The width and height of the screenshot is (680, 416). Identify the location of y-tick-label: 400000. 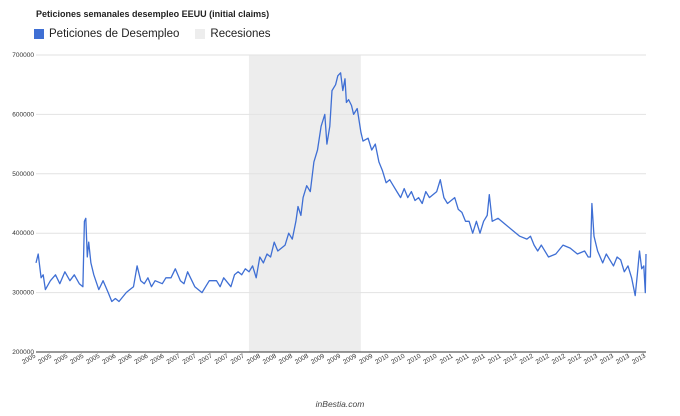
(23, 233).